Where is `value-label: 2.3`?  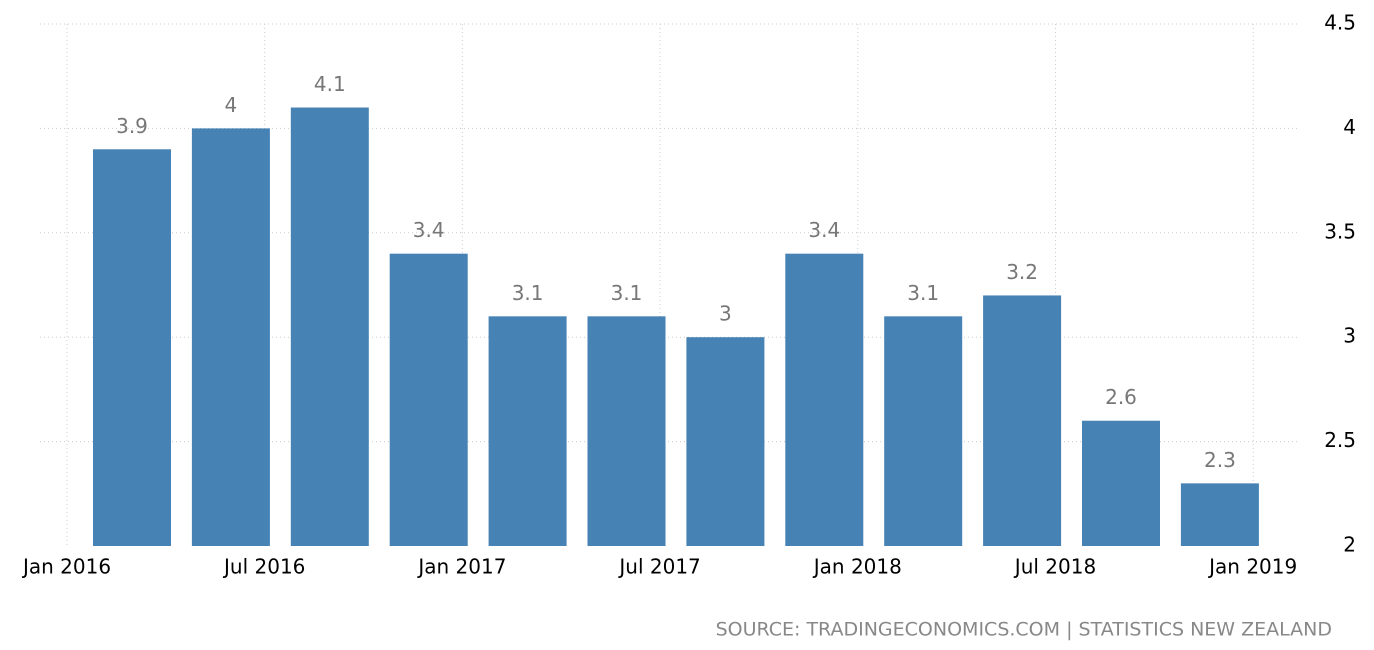
value-label: 2.3 is located at coordinates (1220, 460).